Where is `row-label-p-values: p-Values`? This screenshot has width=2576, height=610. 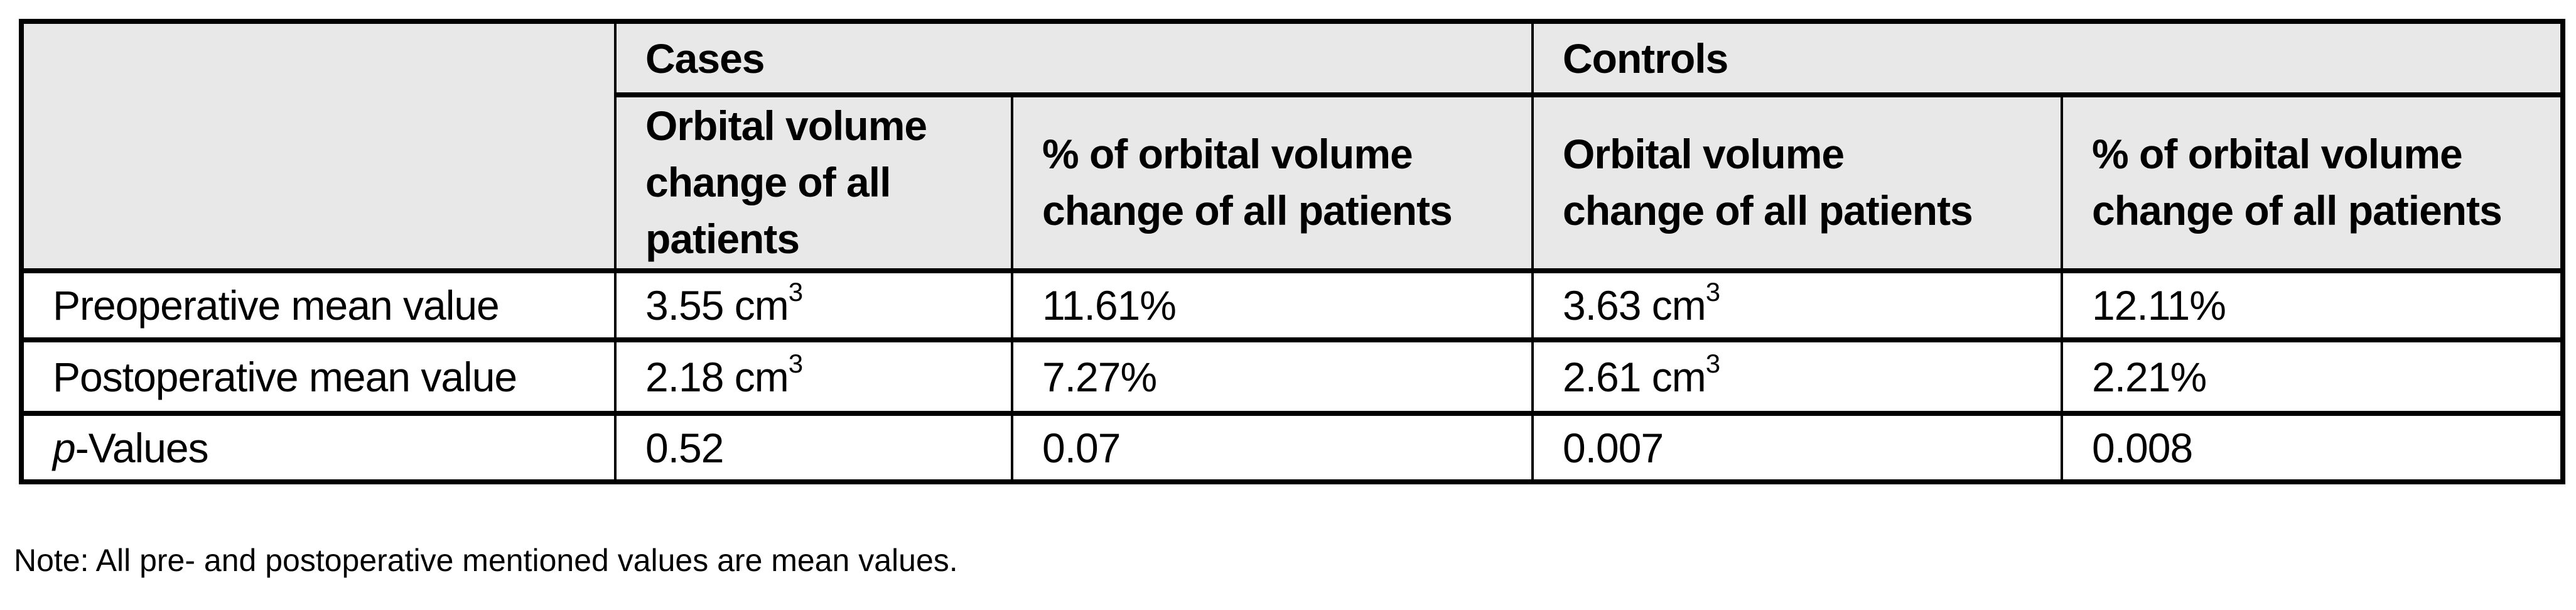
row-label-p-values: p-Values is located at coordinates (317, 448).